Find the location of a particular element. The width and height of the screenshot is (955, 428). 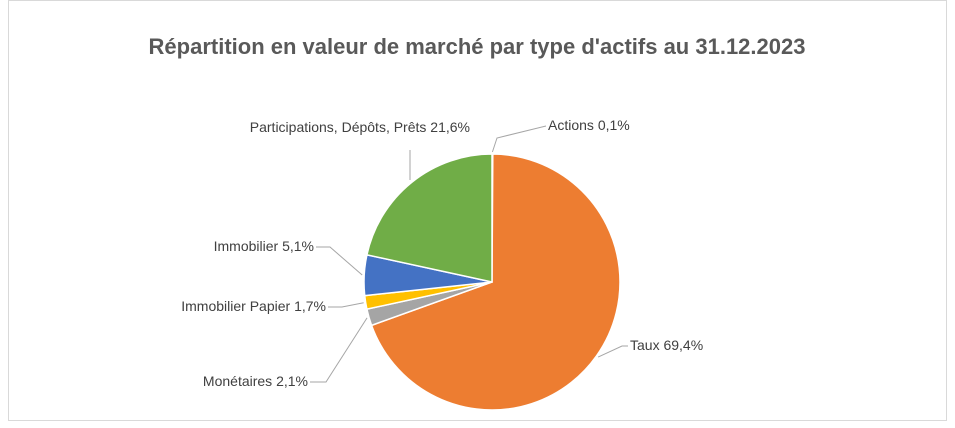

data-label: Actions 0,1% is located at coordinates (589, 125).